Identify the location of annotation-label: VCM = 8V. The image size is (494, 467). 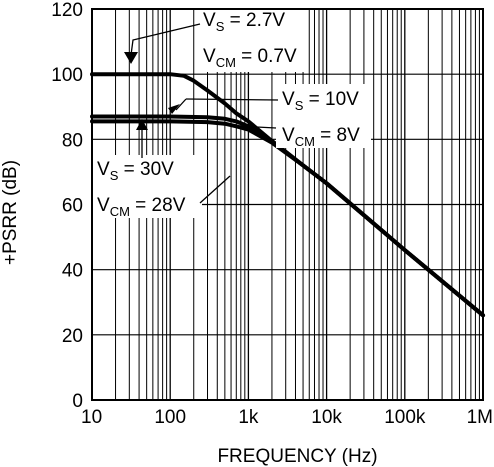
(321, 137).